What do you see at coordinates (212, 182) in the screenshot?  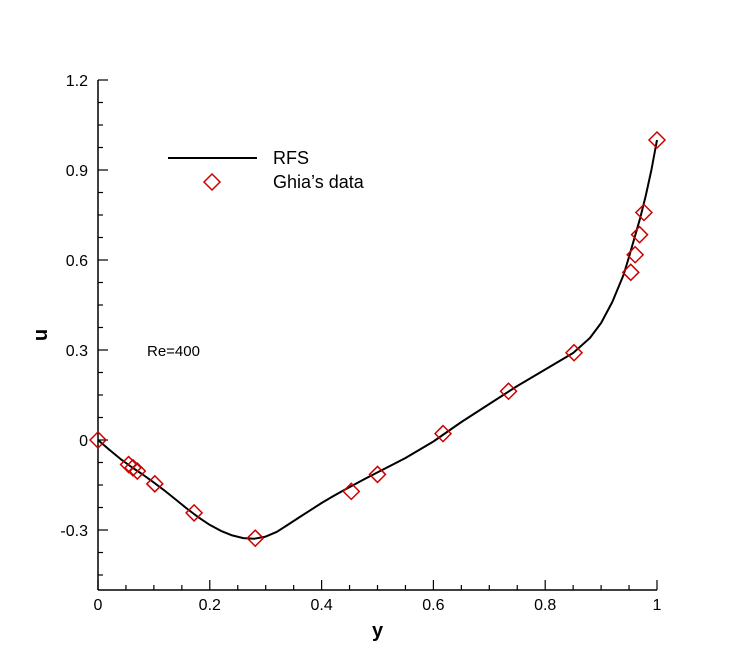 I see `legend-ghia-swatch` at bounding box center [212, 182].